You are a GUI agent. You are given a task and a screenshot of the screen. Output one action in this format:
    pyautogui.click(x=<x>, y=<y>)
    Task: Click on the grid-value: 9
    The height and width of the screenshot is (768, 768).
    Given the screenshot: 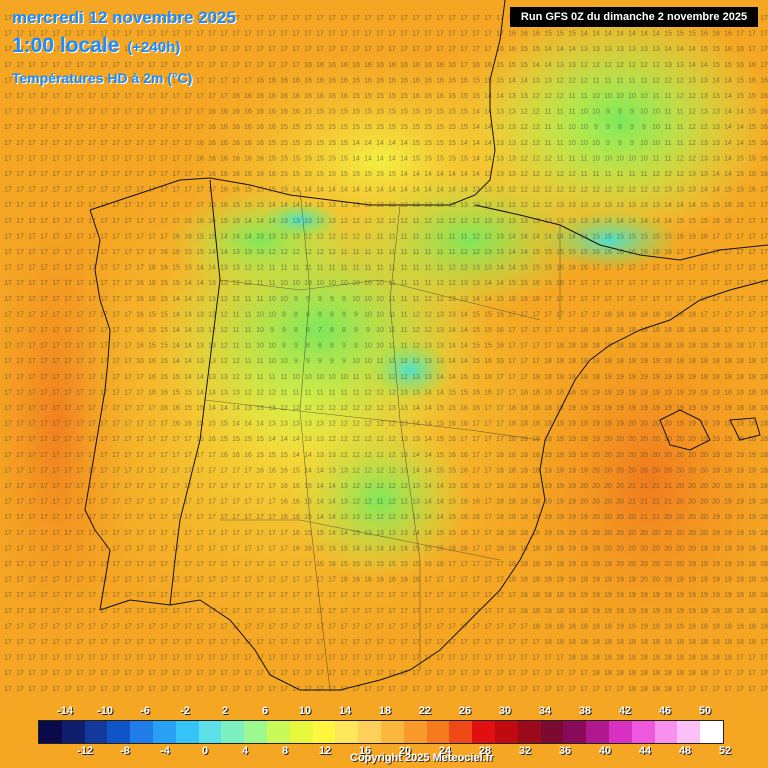 What is the action you would take?
    pyautogui.click(x=272, y=330)
    